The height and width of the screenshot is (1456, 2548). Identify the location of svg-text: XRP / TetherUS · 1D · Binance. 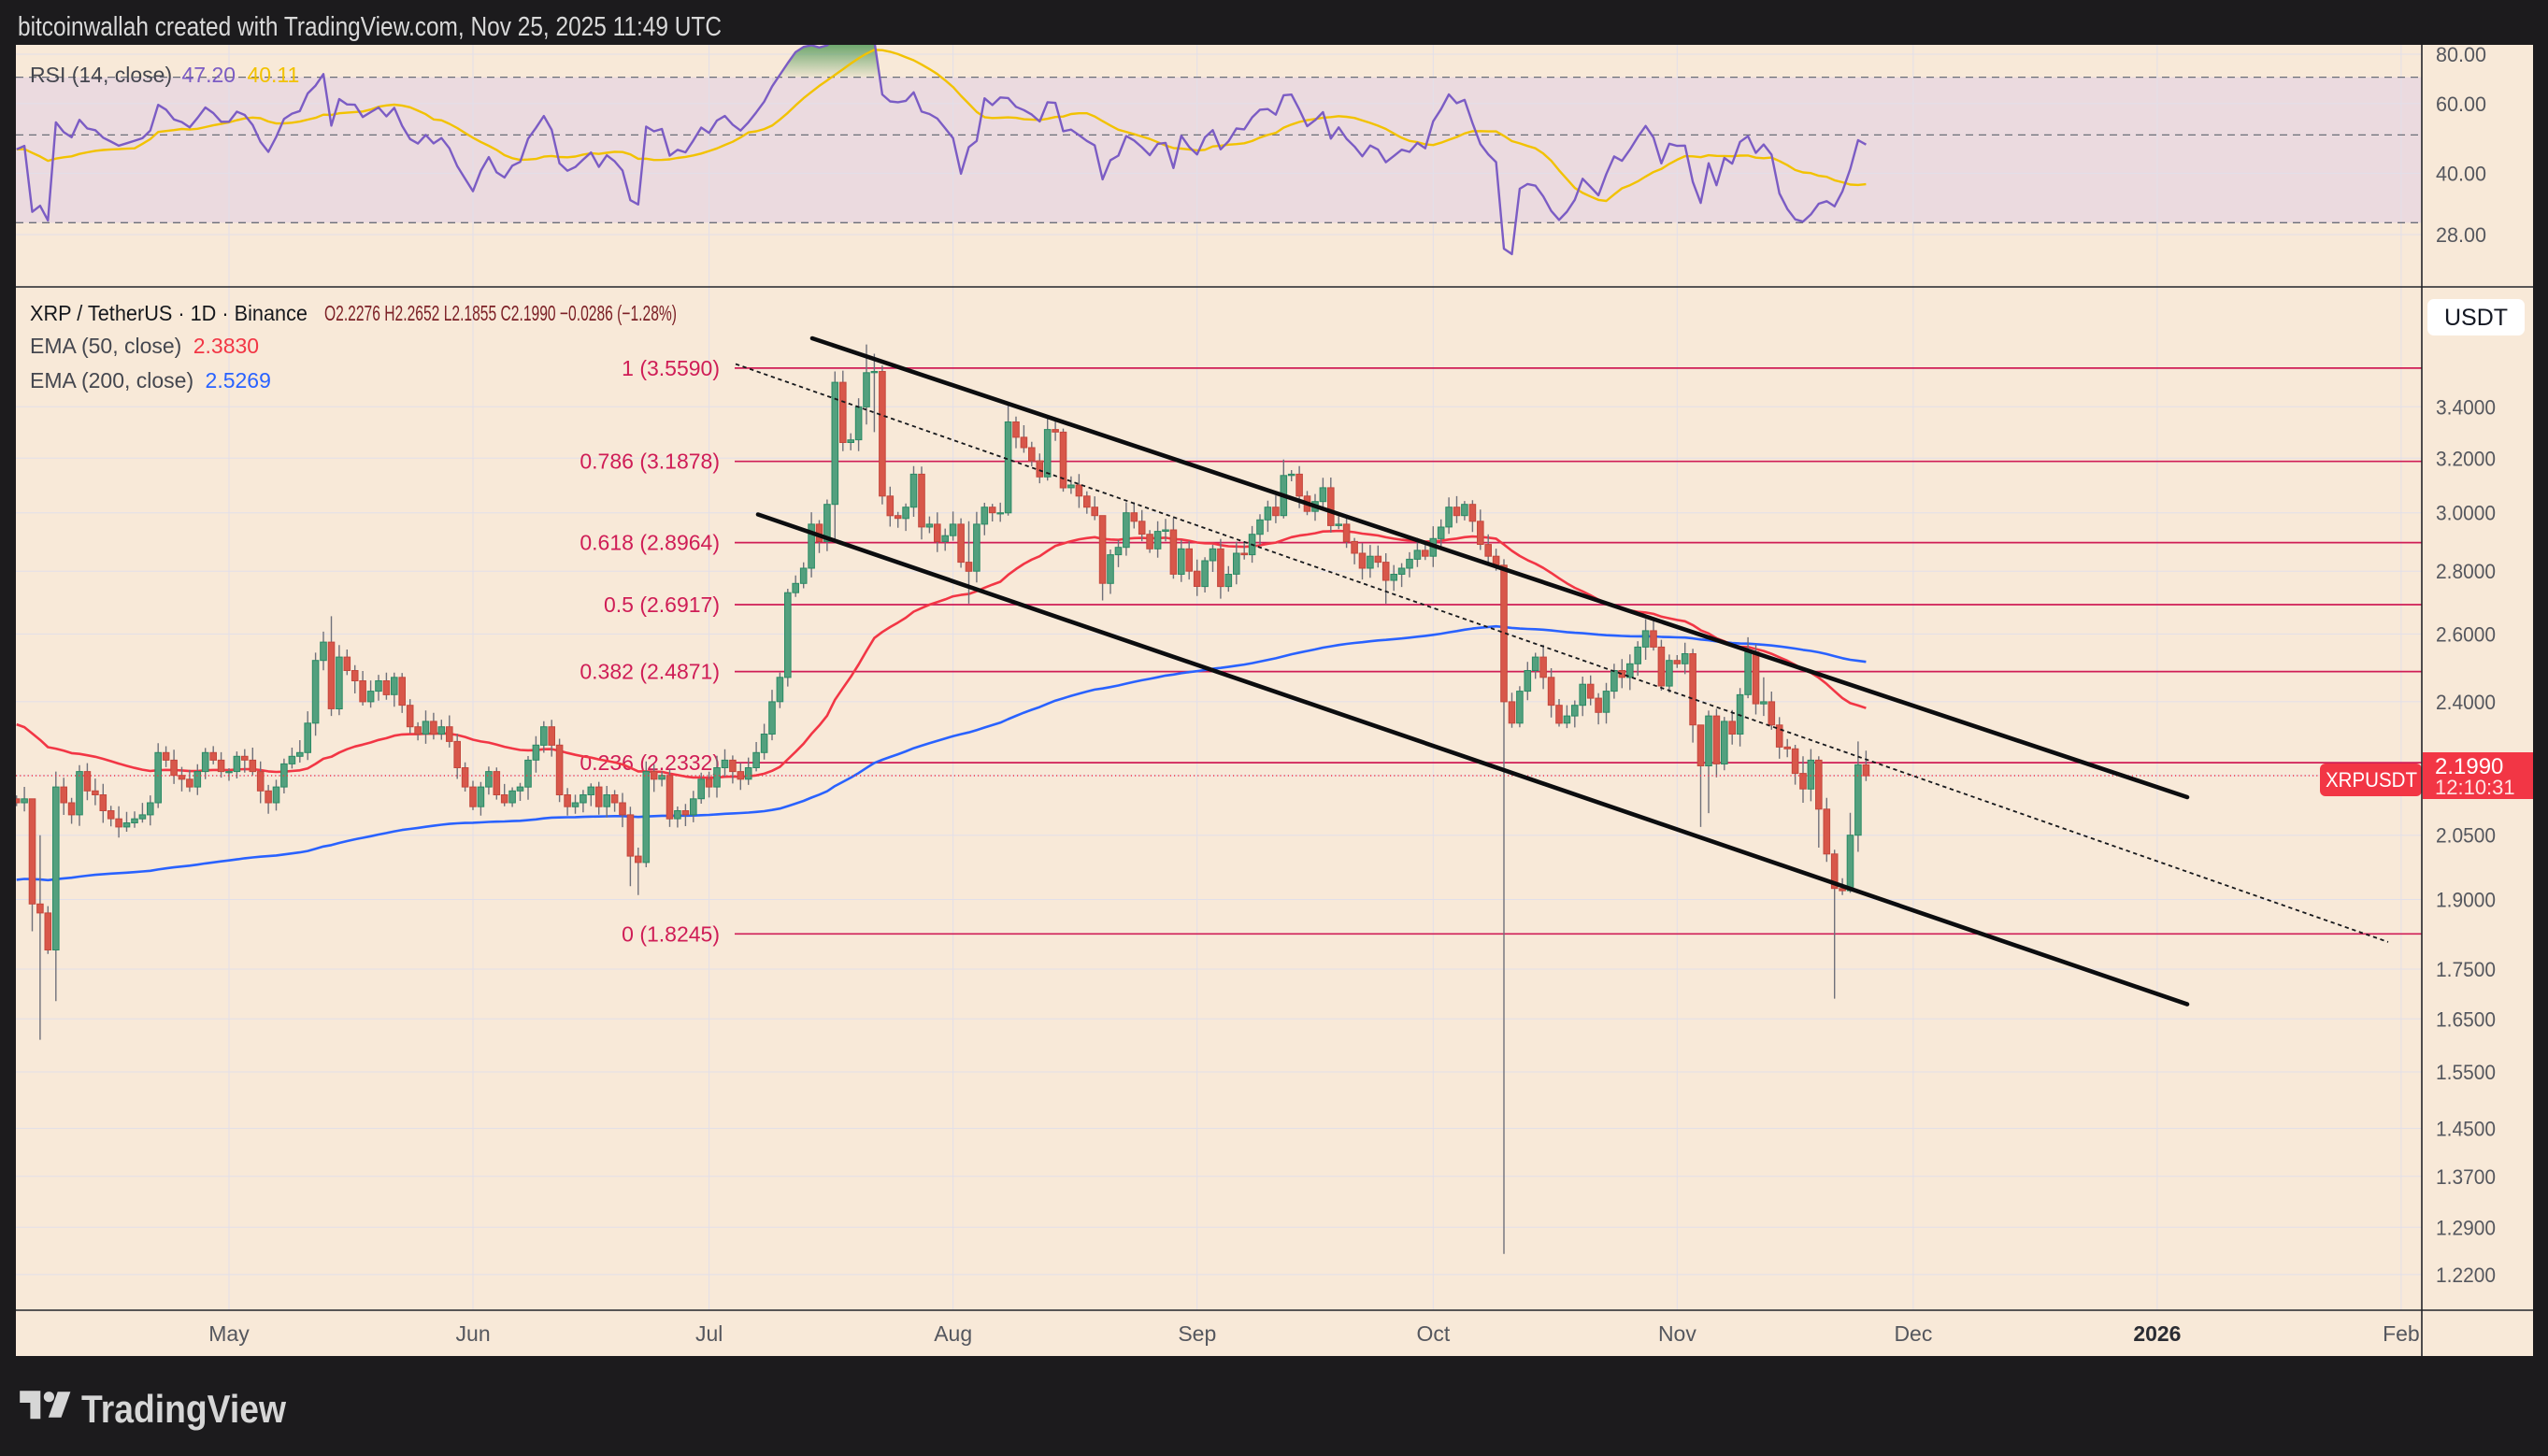
(169, 313).